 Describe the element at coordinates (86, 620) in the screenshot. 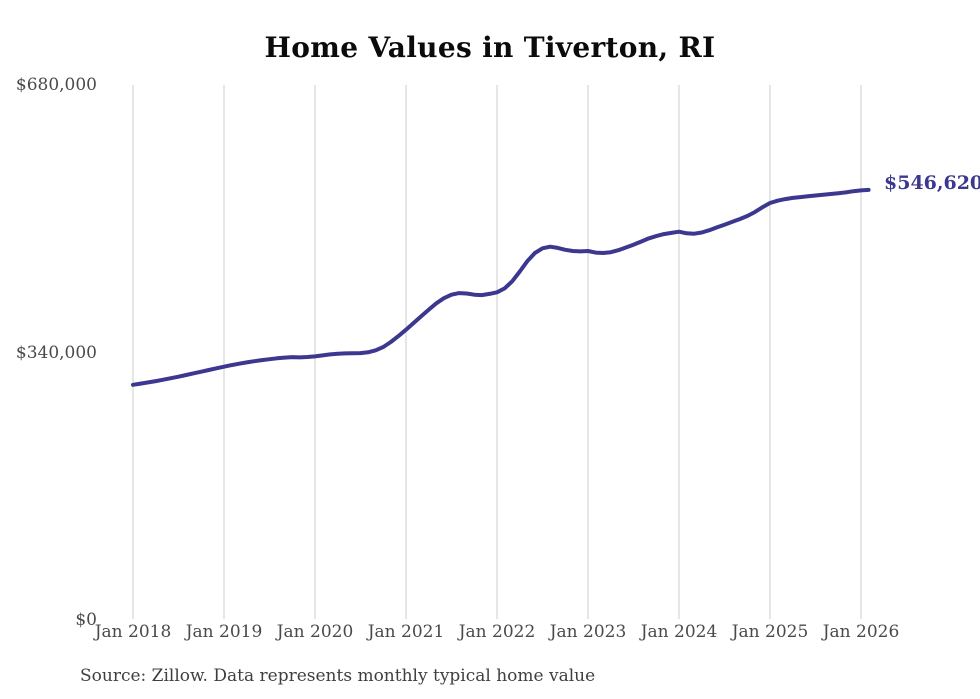

I see `y-axis-tick-label: $0` at that location.